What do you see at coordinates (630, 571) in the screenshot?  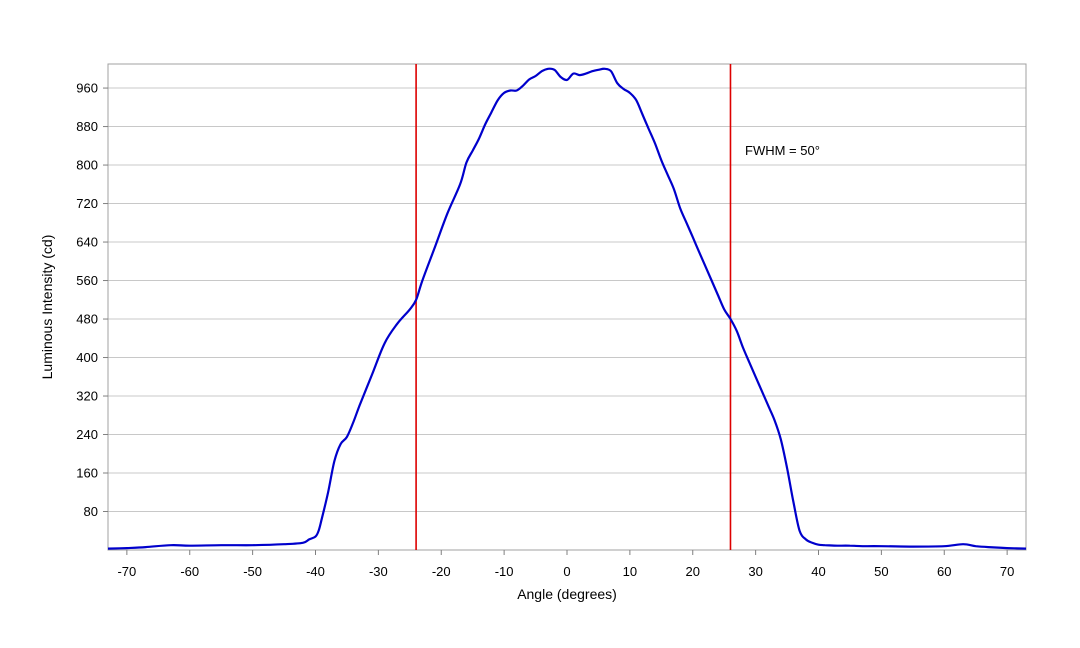 I see `x-tick-label: 10` at bounding box center [630, 571].